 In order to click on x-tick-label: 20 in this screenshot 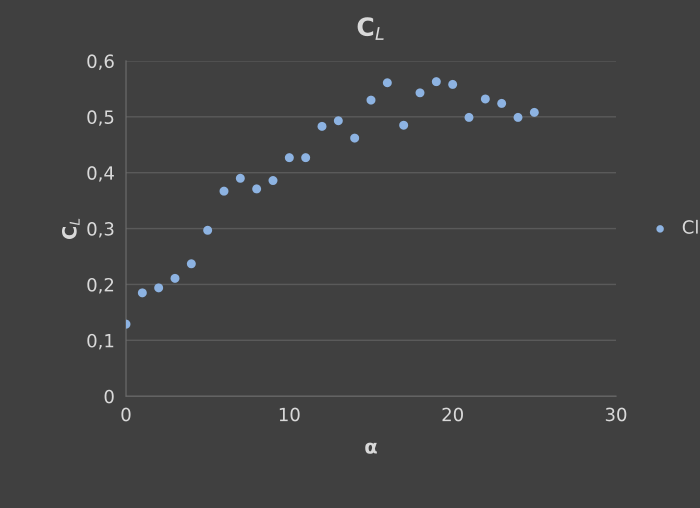, I will do `click(452, 415)`.